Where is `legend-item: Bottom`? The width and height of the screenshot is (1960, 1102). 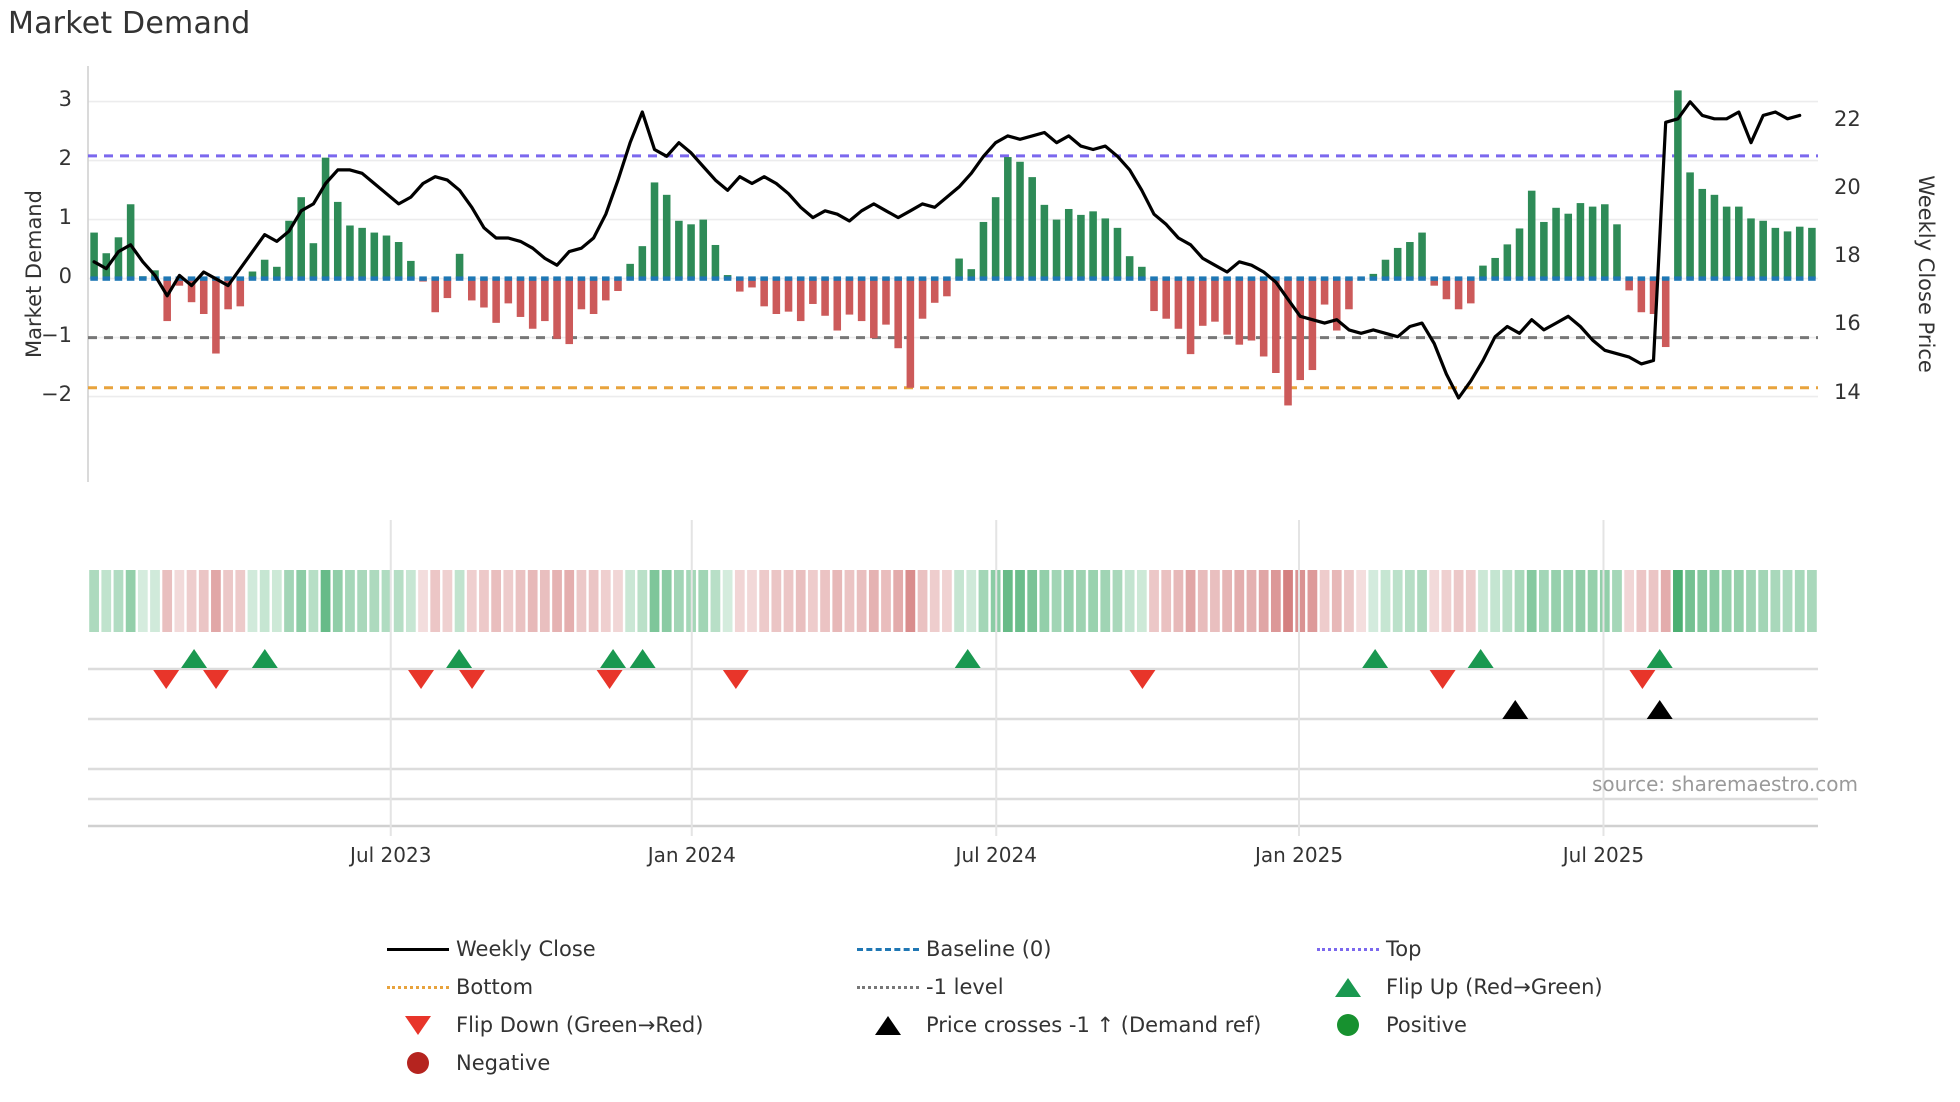 legend-item: Bottom is located at coordinates (615, 987).